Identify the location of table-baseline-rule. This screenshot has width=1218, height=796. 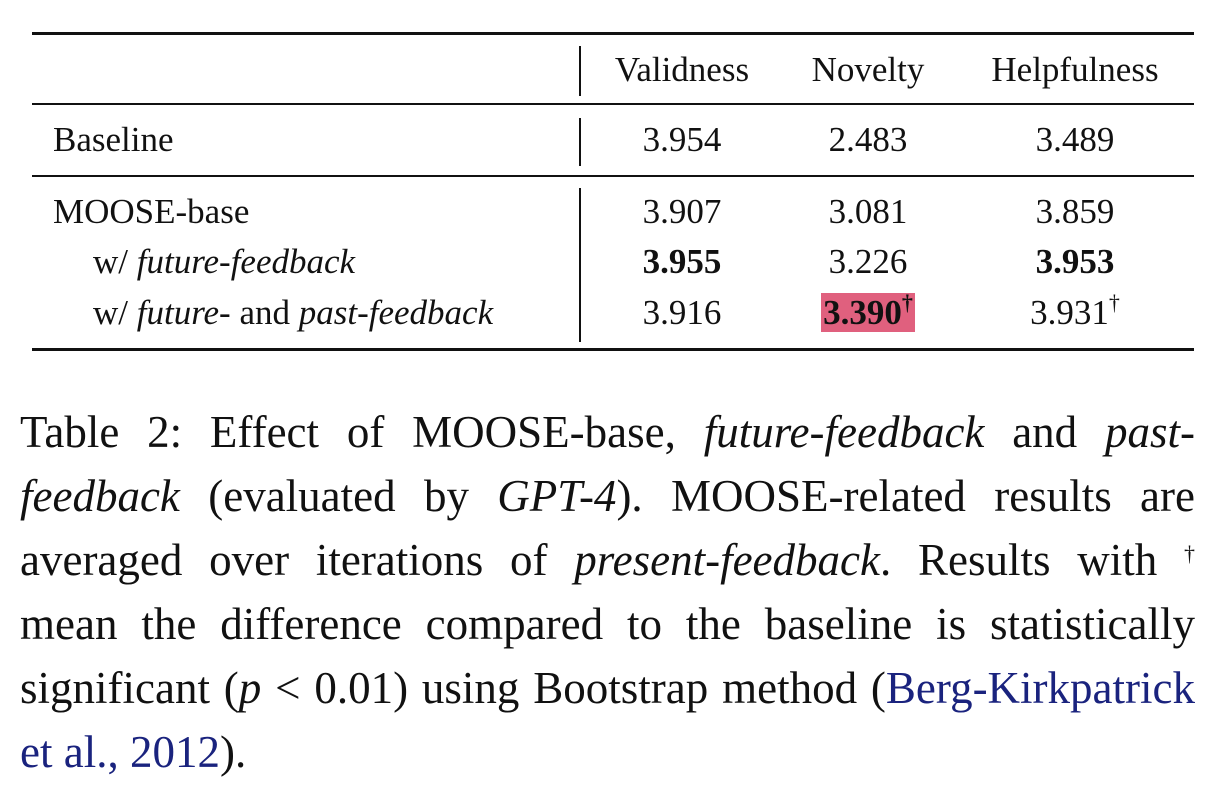
(613, 176).